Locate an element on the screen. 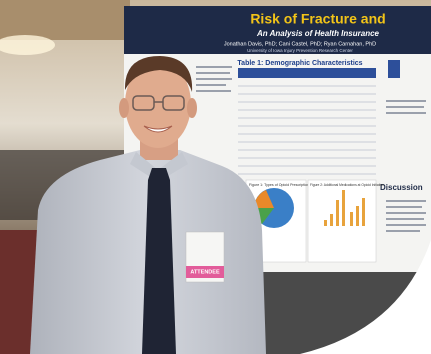 This screenshot has width=431, height=354. hair is located at coordinates (158, 74).